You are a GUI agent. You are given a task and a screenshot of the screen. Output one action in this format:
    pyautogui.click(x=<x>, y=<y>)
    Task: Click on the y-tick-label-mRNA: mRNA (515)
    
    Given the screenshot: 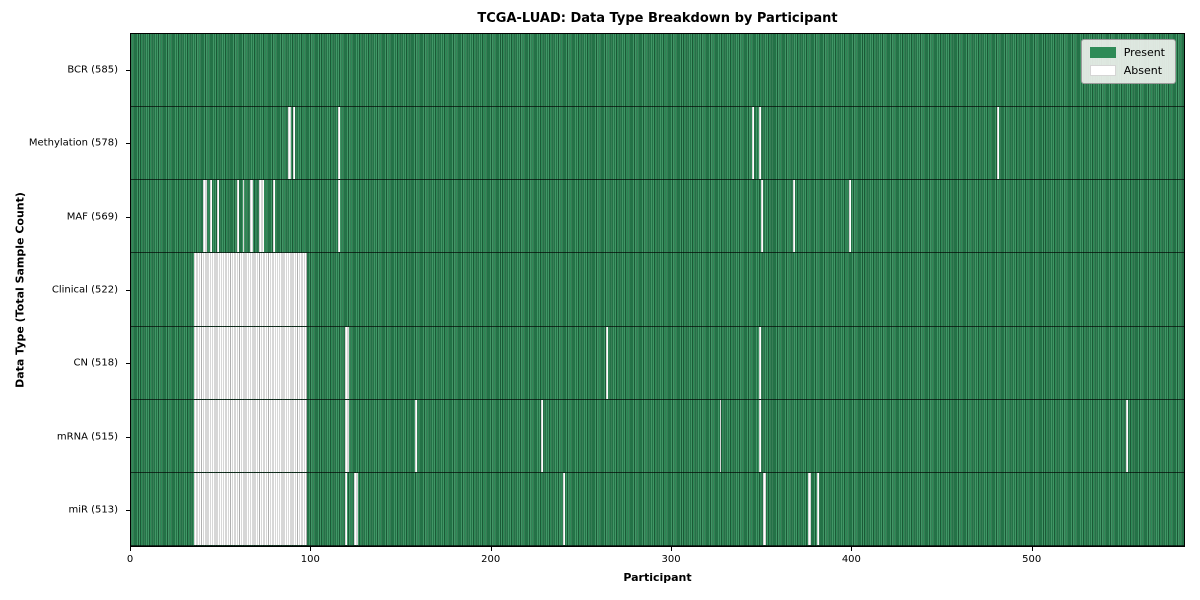 What is the action you would take?
    pyautogui.click(x=87, y=437)
    